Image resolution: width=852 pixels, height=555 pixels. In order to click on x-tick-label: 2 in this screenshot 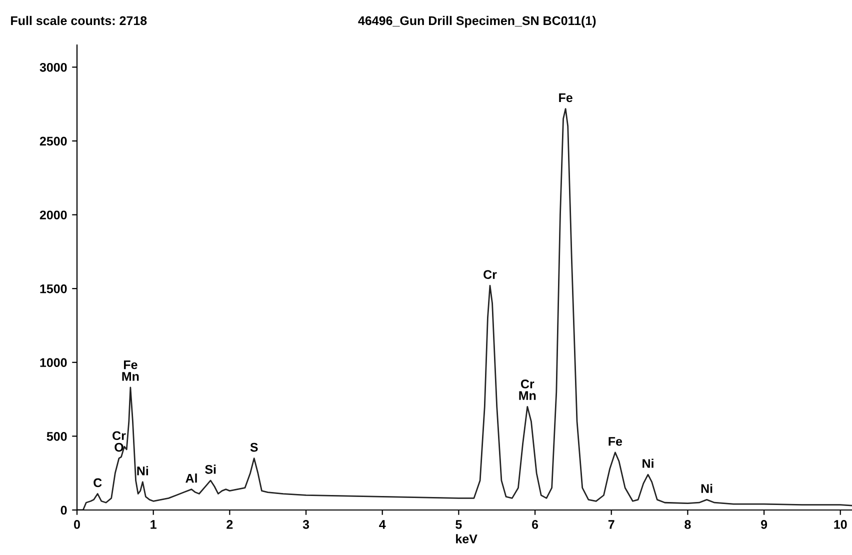, I will do `click(229, 524)`.